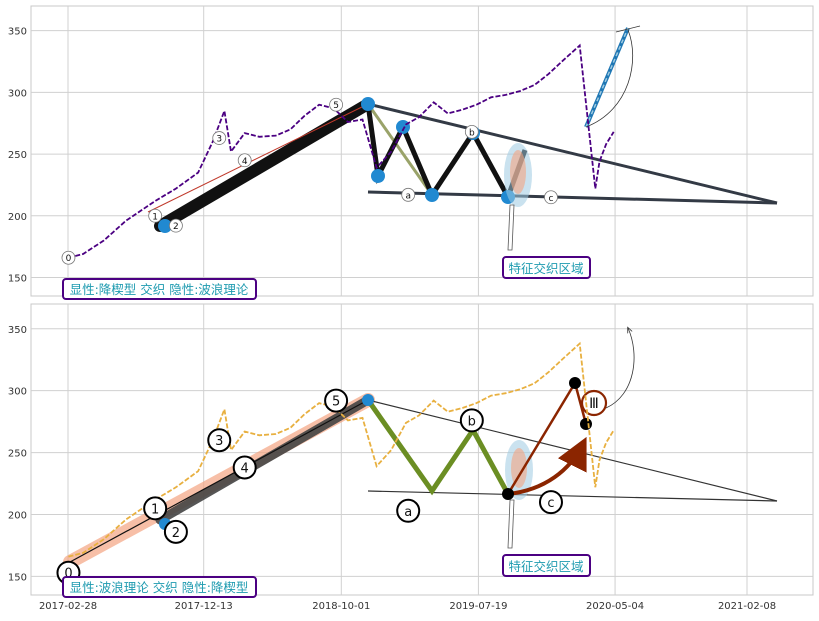 The height and width of the screenshot is (621, 819). What do you see at coordinates (264, 460) in the screenshot?
I see `bottom-impulse-dark-band` at bounding box center [264, 460].